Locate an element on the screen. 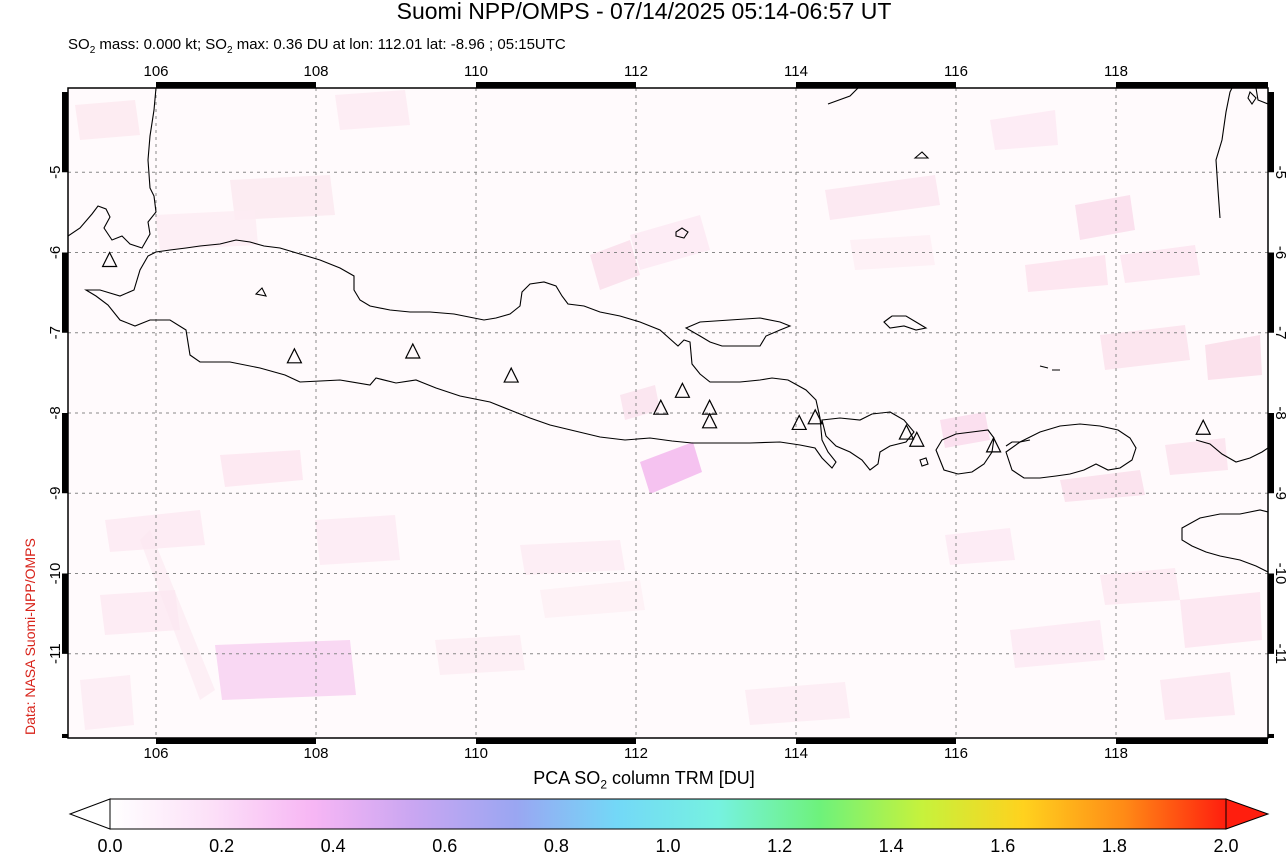 This screenshot has height=857, width=1288. colorbar-gradient is located at coordinates (668, 814).